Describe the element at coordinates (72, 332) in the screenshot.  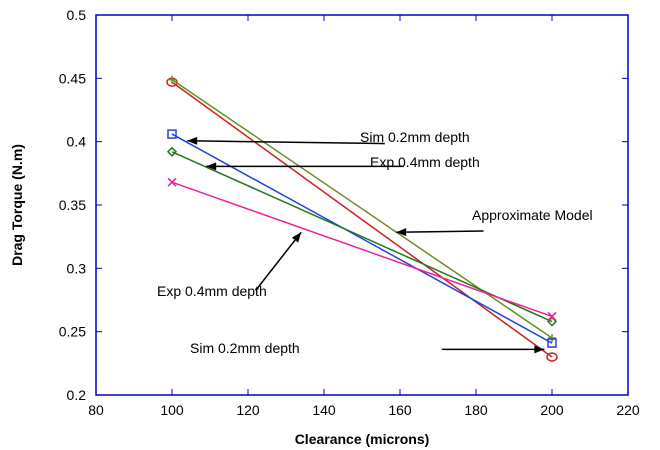
I see `y-tick-label: 0.25` at that location.